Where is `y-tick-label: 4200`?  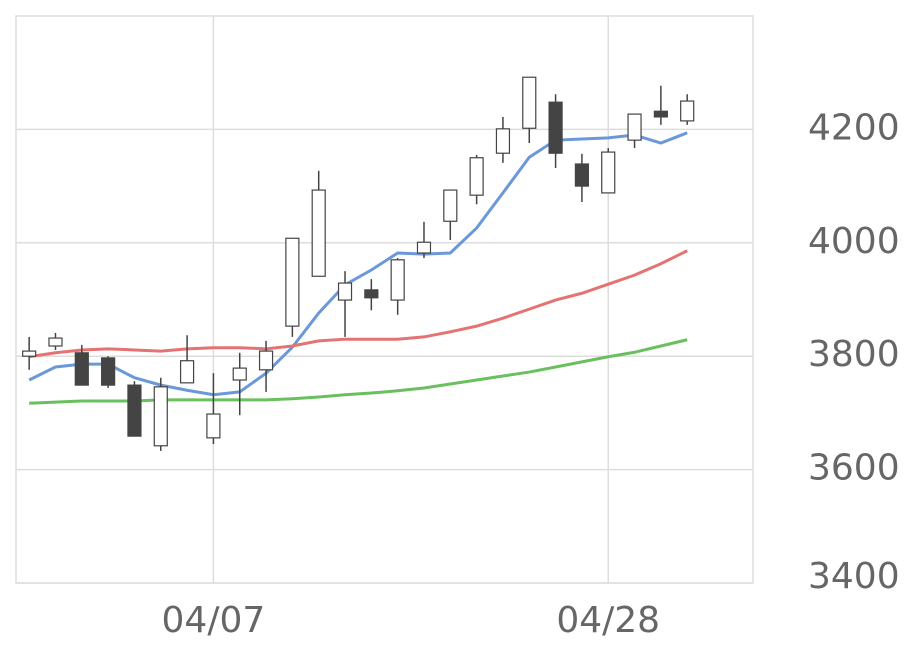
y-tick-label: 4200 is located at coordinates (854, 127).